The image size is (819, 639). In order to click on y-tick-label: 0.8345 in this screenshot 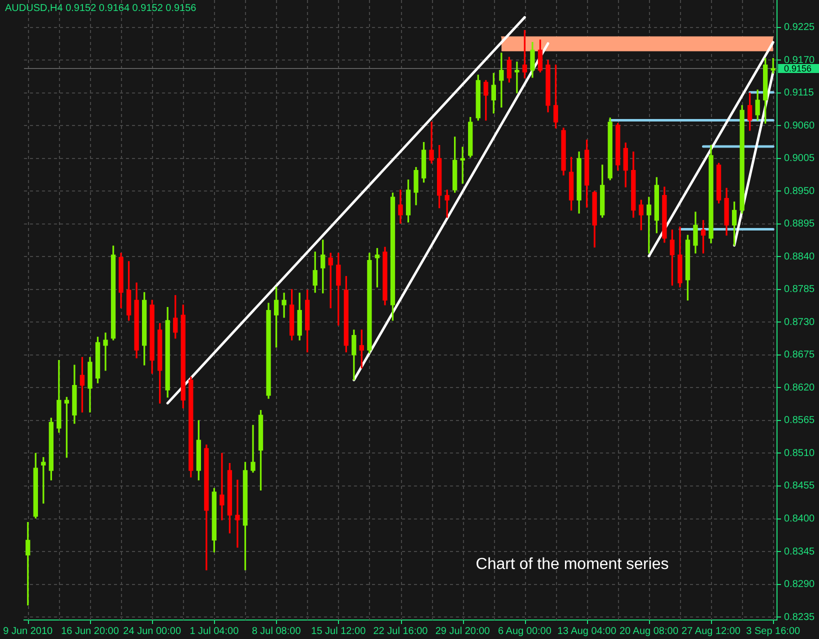, I will do `click(800, 552)`.